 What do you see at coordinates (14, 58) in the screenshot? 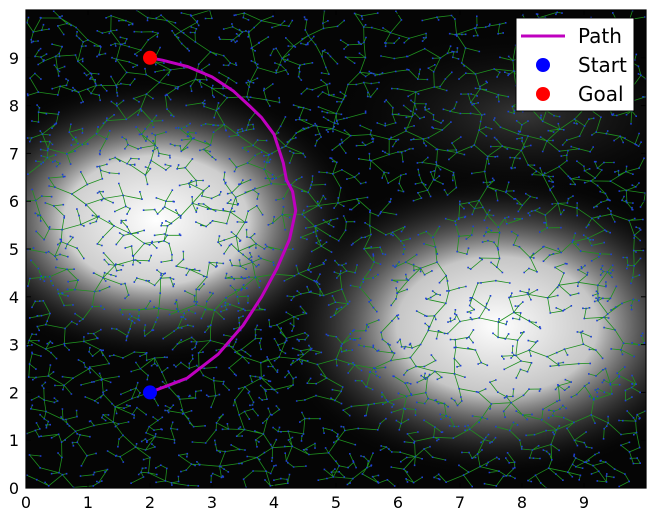
I see `y-tick-label: 9` at bounding box center [14, 58].